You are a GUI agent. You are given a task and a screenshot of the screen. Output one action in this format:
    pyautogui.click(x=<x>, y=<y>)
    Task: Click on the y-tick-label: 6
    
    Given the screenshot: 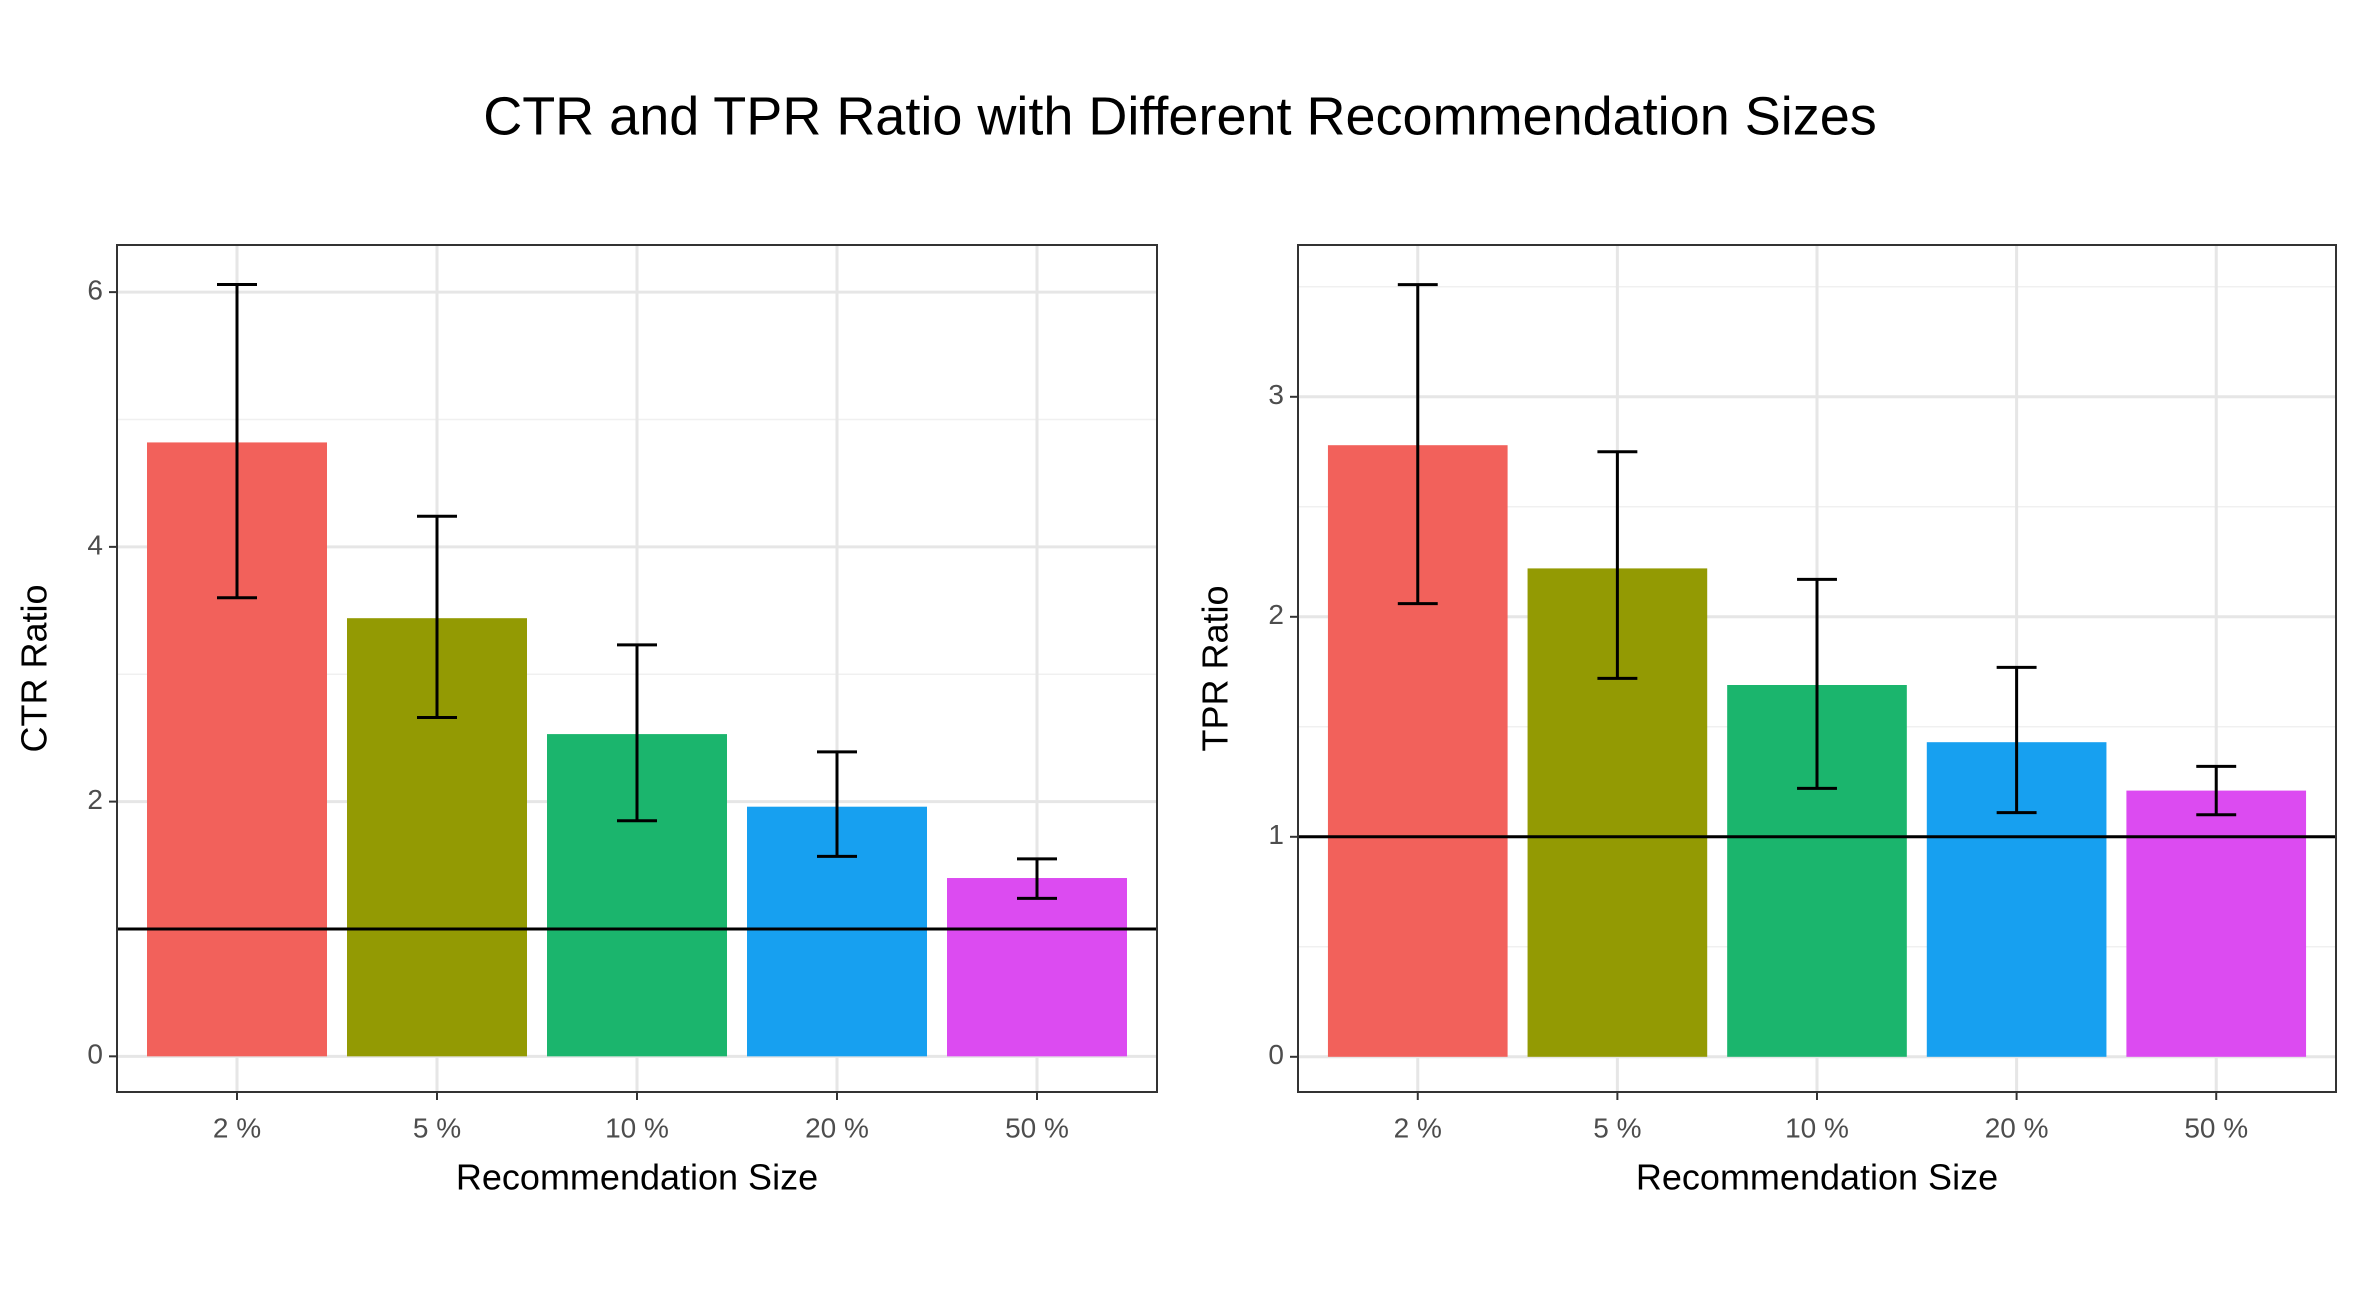 What is the action you would take?
    pyautogui.click(x=95, y=290)
    